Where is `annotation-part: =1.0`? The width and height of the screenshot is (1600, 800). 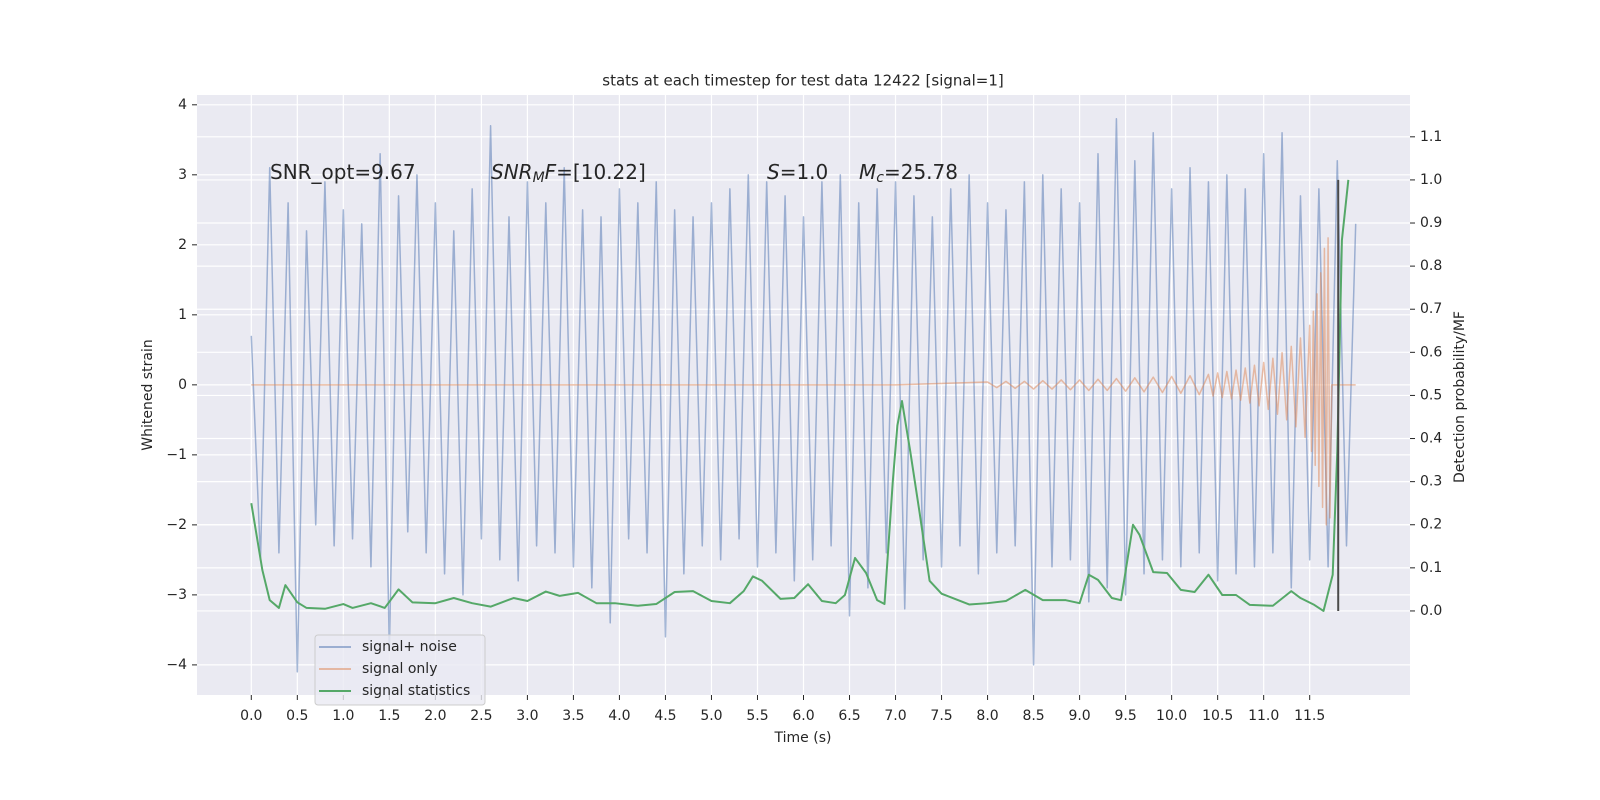
annotation-part: =1.0 is located at coordinates (804, 172).